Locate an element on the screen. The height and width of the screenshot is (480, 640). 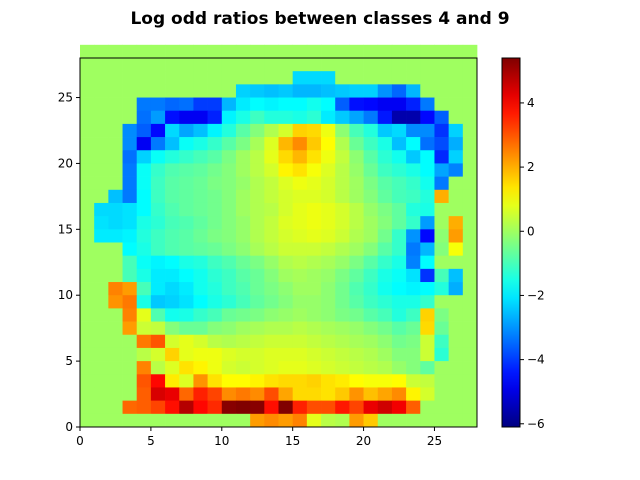
colorbar-tick-label: 2 is located at coordinates (531, 167).